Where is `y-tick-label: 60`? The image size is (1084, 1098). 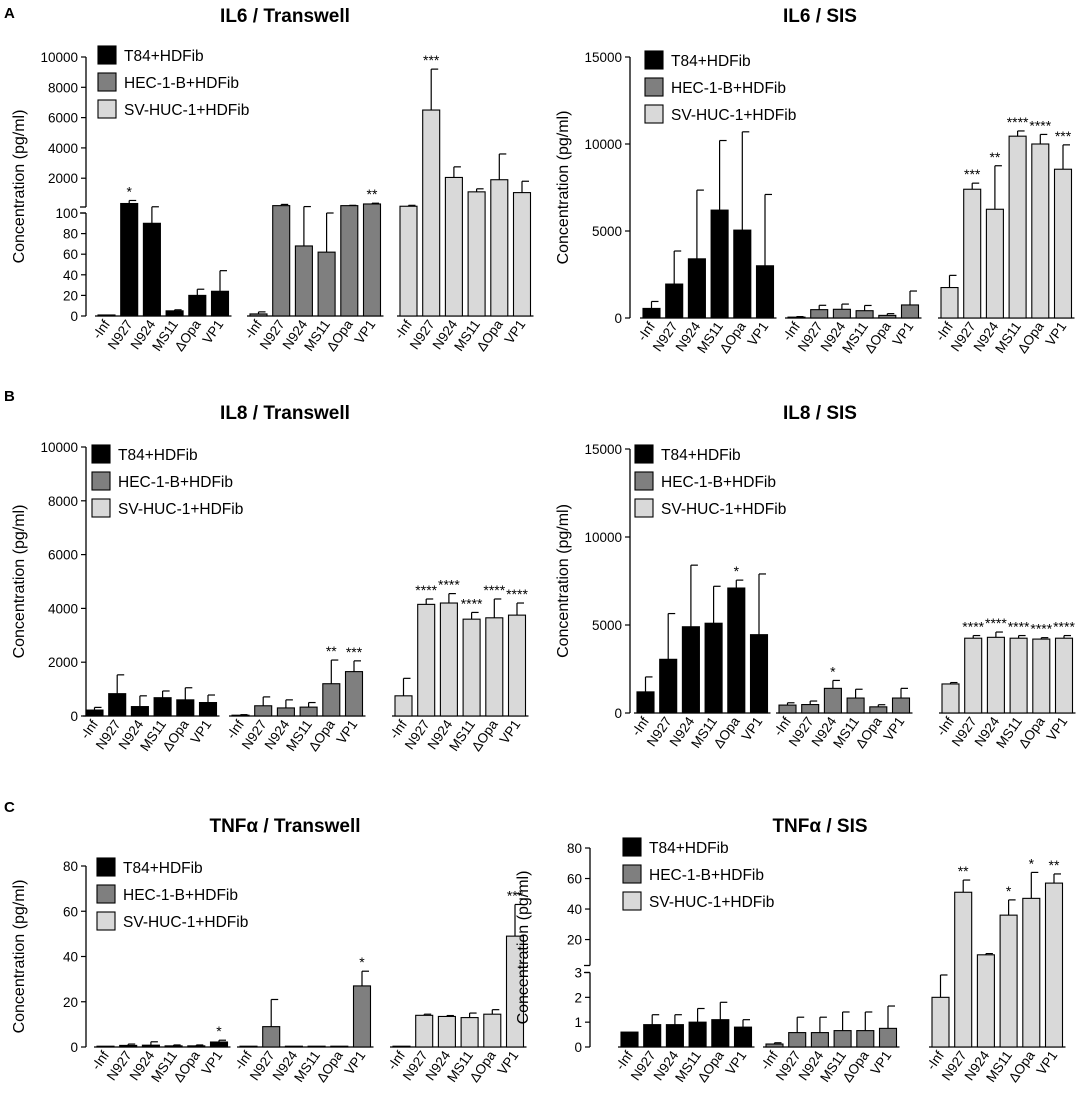
y-tick-label: 60 is located at coordinates (574, 879).